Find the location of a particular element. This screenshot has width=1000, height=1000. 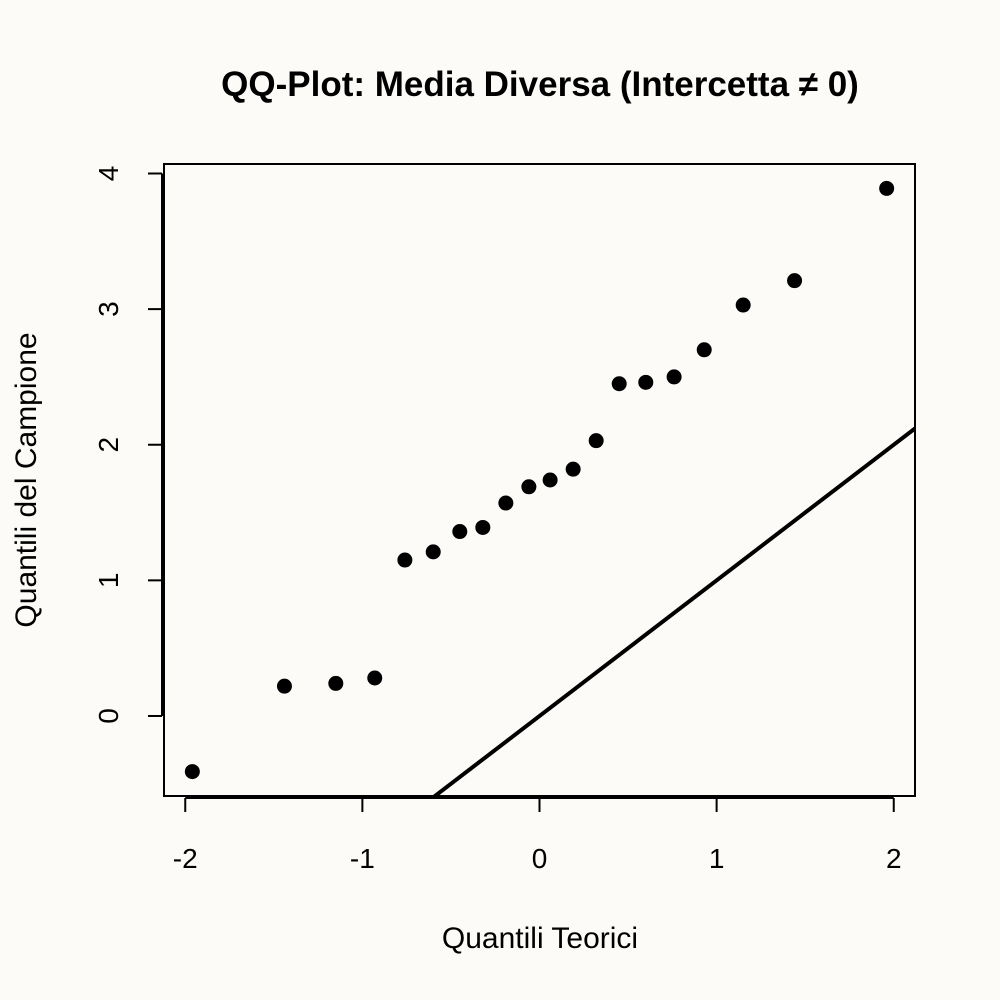

y-tick-label: 3 is located at coordinates (108, 309).